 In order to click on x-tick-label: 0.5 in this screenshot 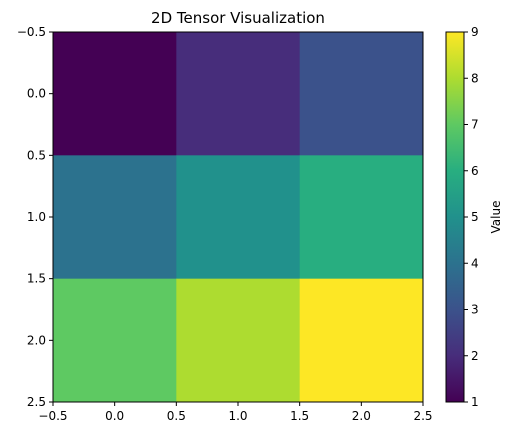, I will do `click(176, 416)`.